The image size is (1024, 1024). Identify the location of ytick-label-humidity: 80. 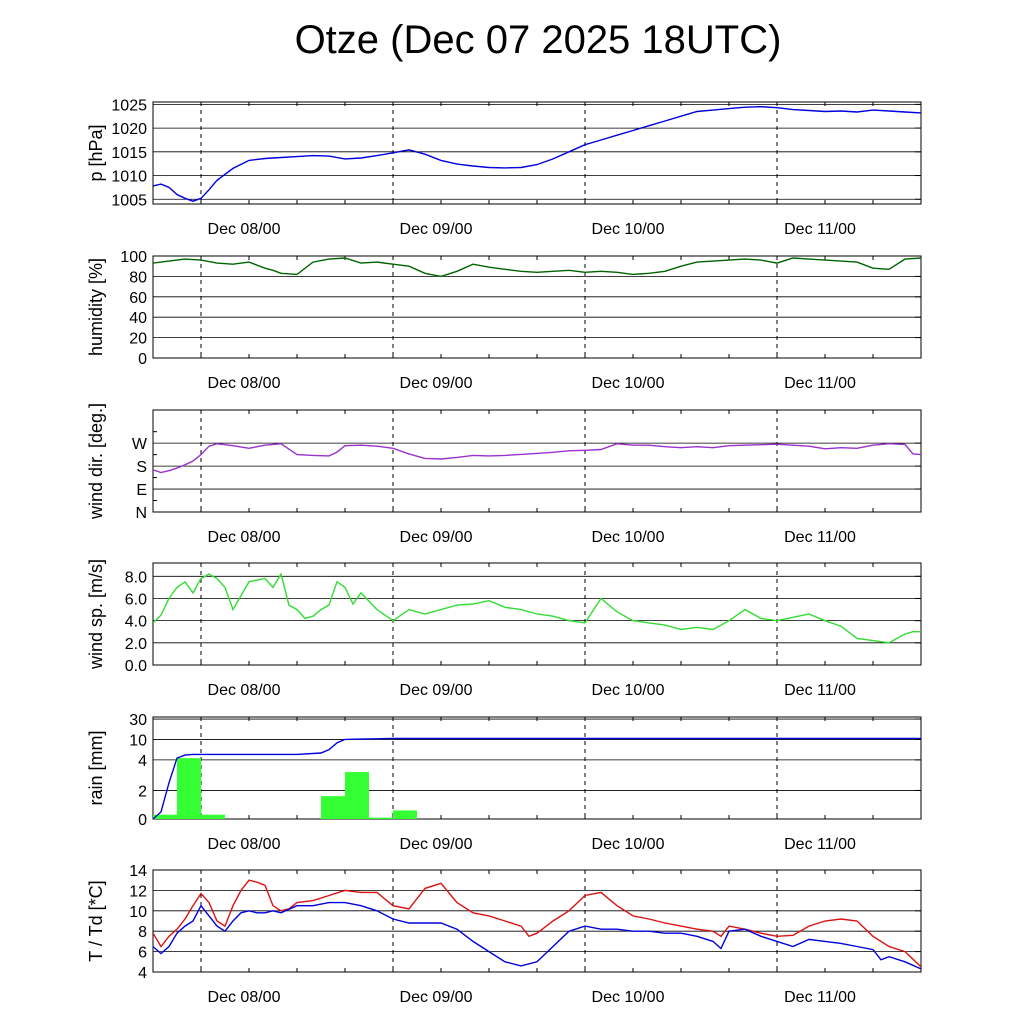
(138, 277).